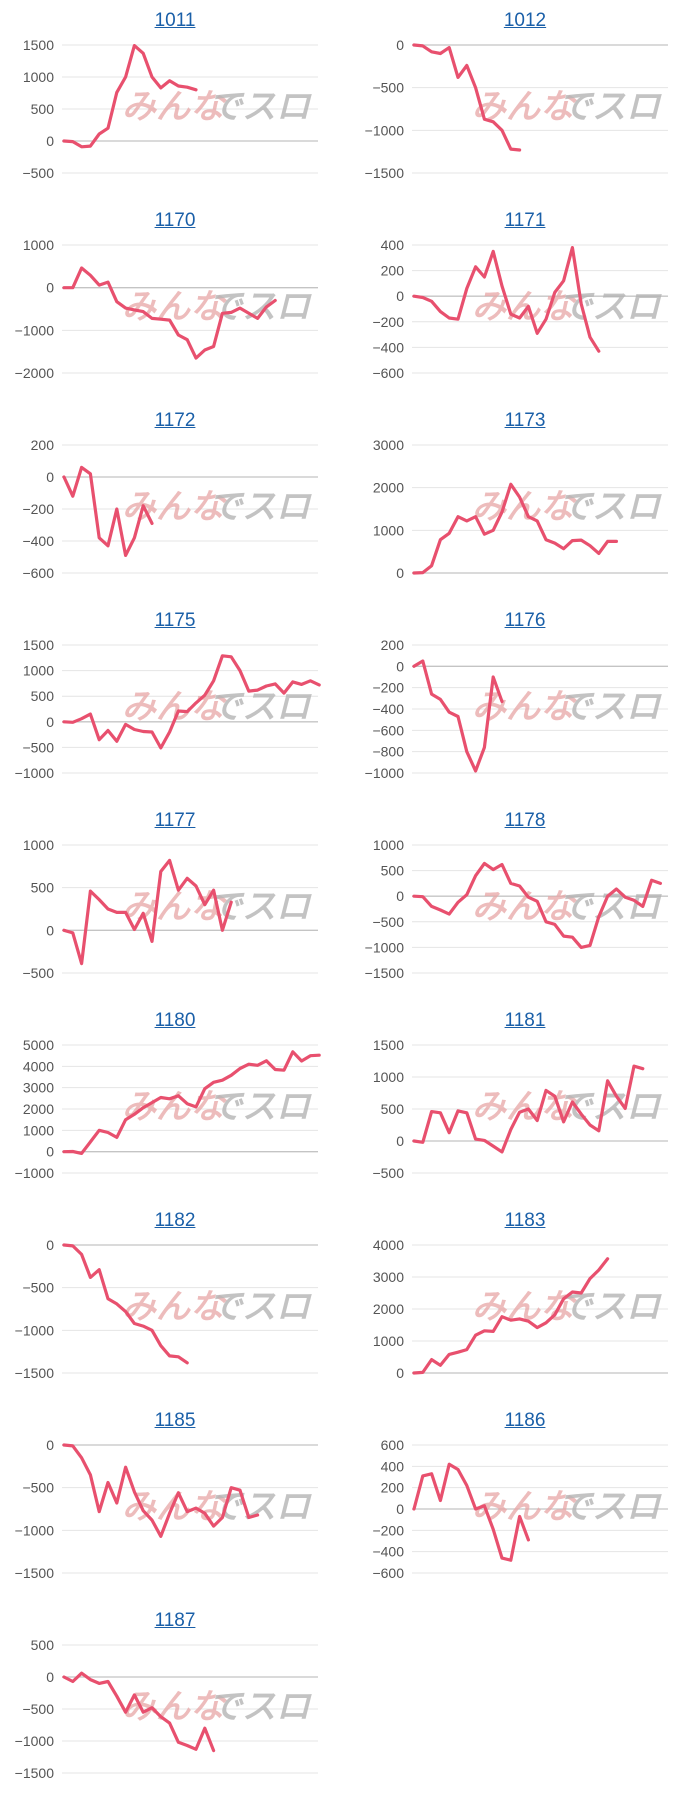 Image resolution: width=700 pixels, height=1800 pixels. Describe the element at coordinates (525, 220) in the screenshot. I see `chart-title-link: 1171` at that location.